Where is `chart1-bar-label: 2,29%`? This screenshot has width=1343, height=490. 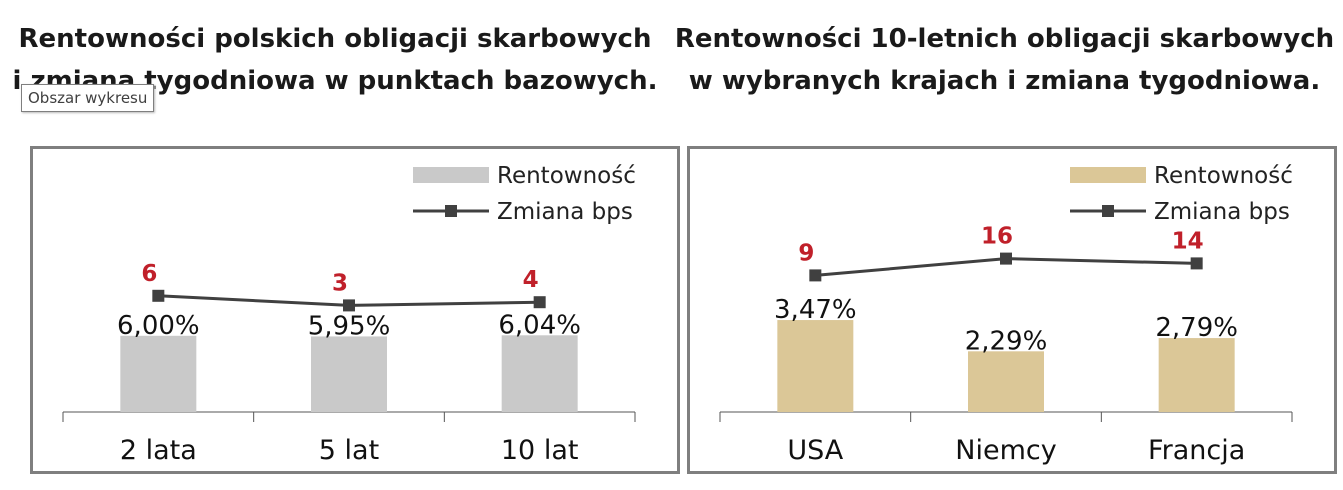
chart1-bar-label: 2,29% is located at coordinates (1006, 341).